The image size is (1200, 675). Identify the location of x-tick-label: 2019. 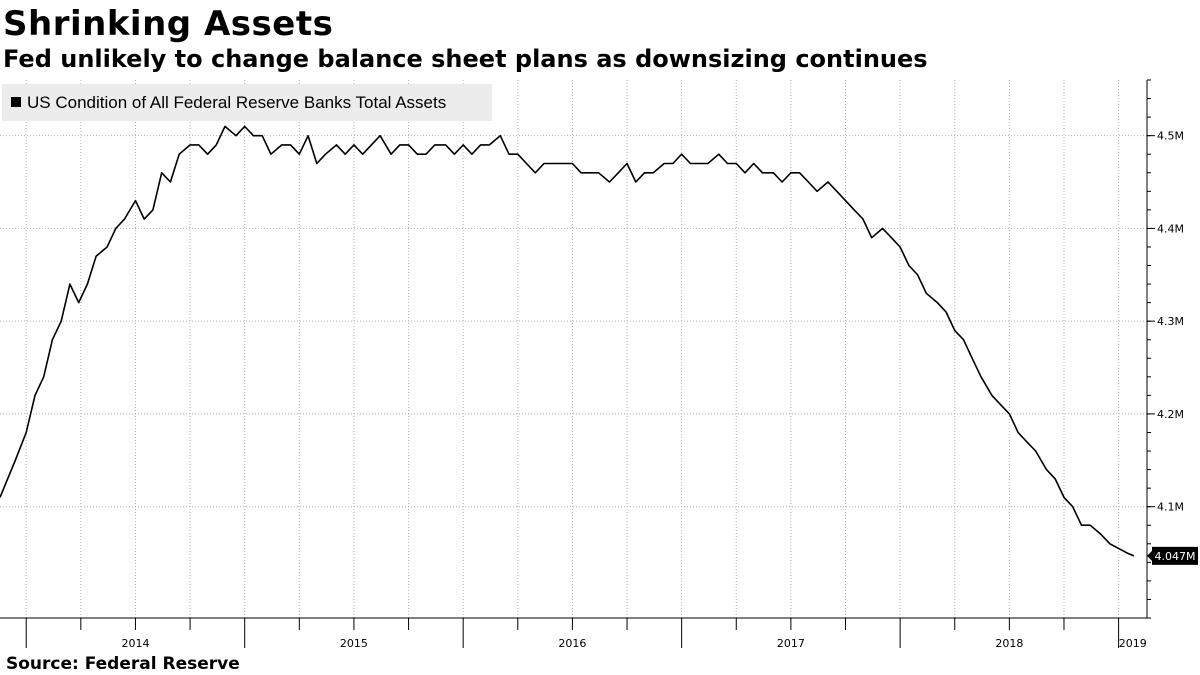
(1133, 643).